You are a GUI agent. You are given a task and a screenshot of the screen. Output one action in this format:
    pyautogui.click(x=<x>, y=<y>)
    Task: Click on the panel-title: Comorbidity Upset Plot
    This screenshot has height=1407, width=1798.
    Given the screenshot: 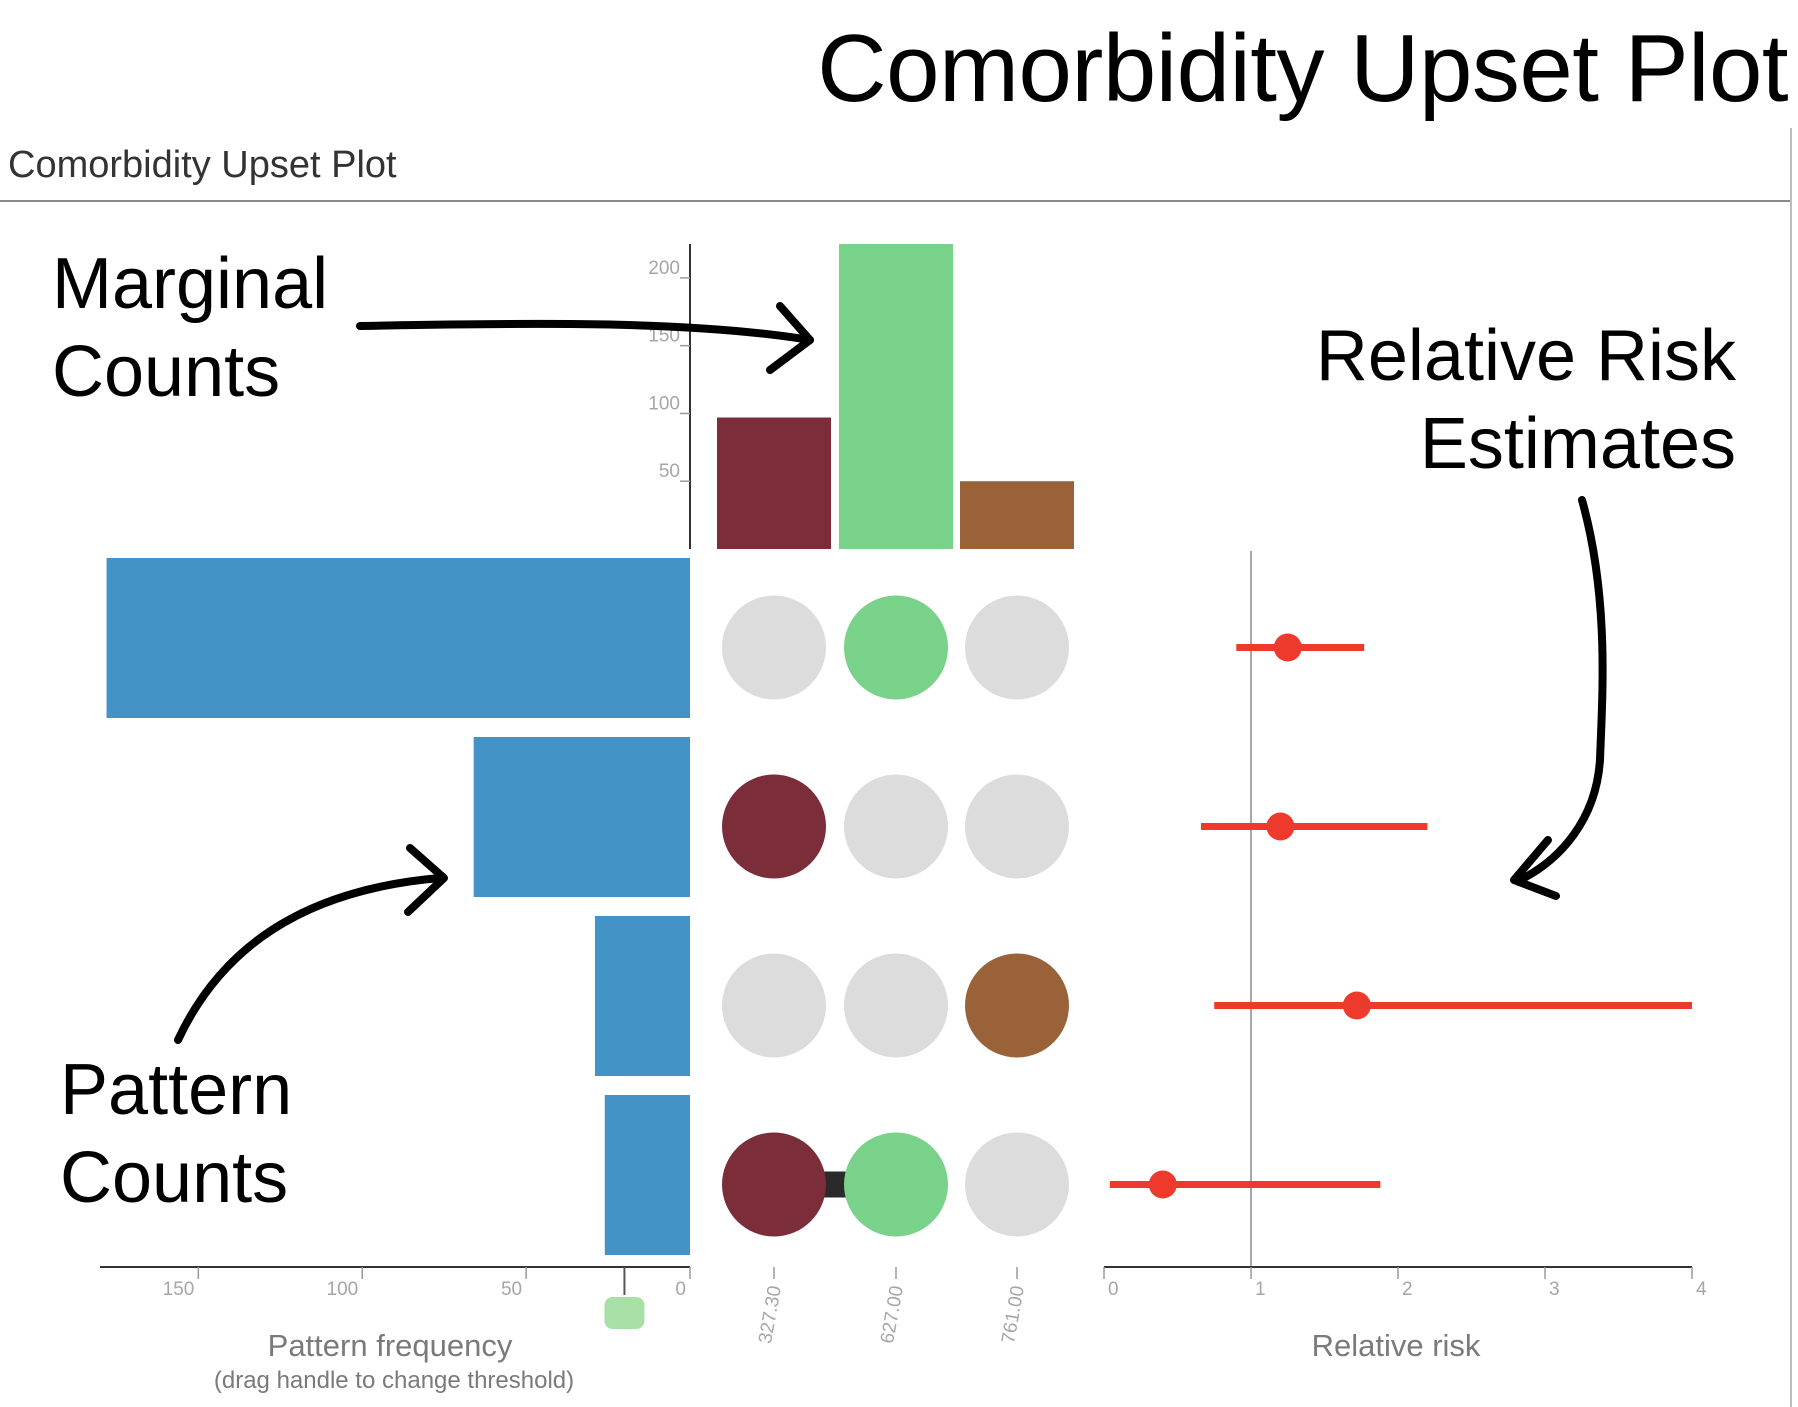 What is the action you would take?
    pyautogui.click(x=202, y=165)
    